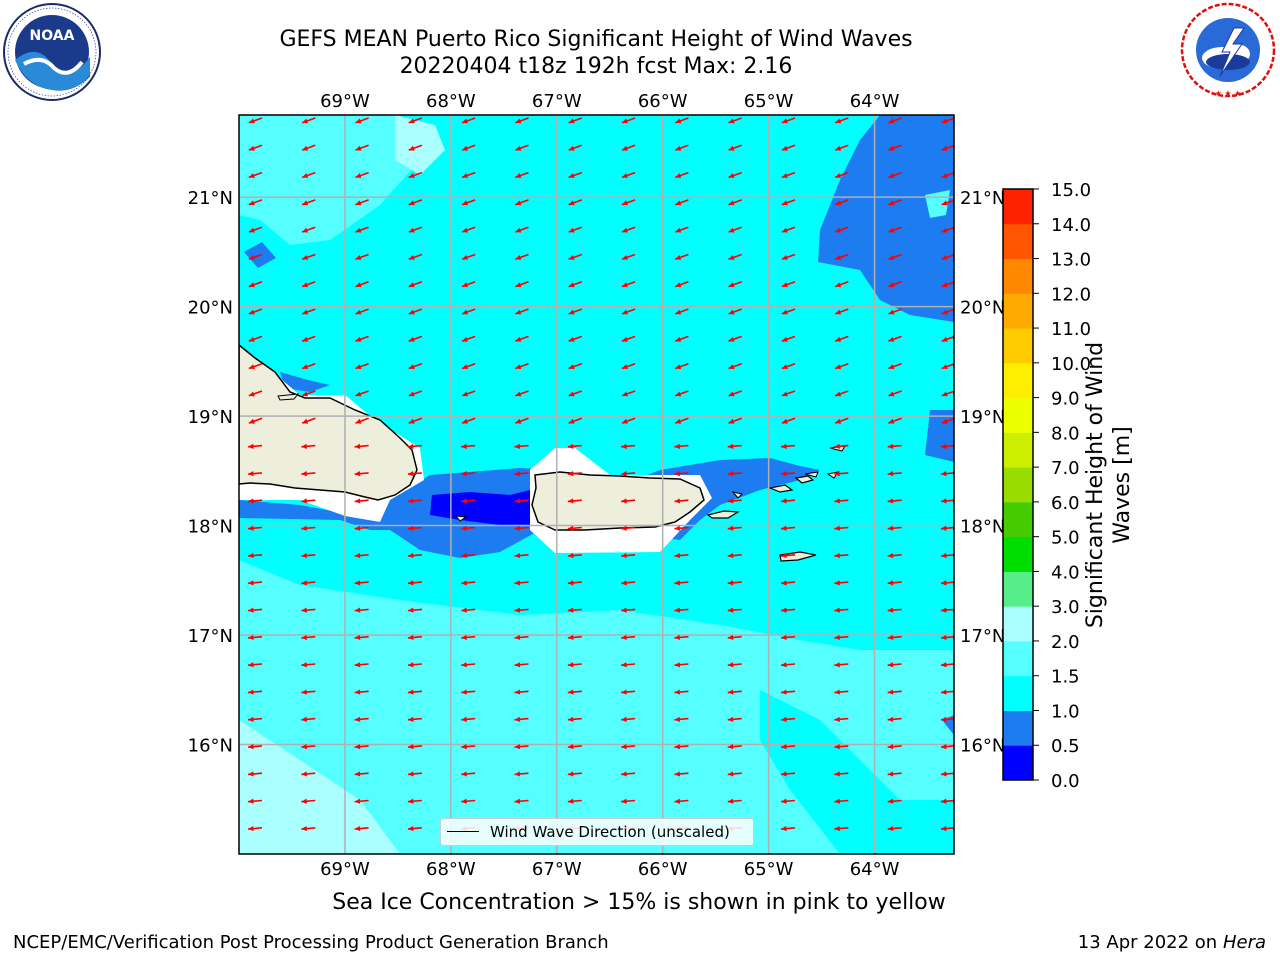  Describe the element at coordinates (1065, 503) in the screenshot. I see `colorbar-tick-label: 6.0` at that location.